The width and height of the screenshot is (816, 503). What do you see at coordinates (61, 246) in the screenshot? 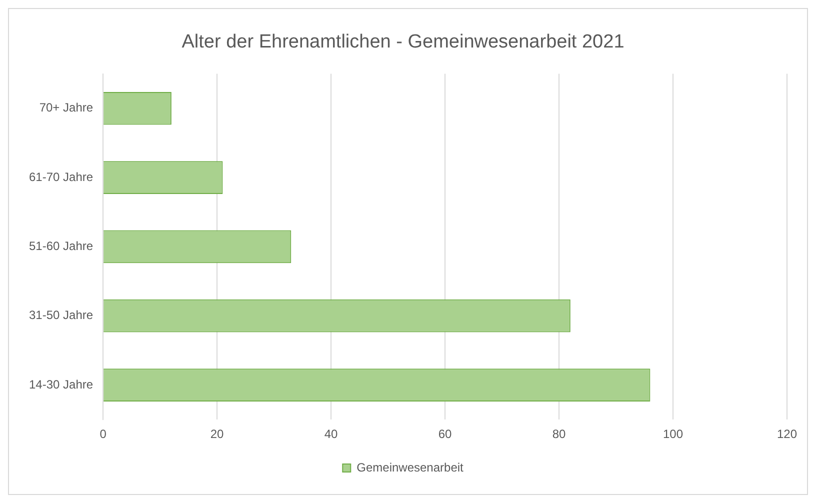
I see `y-tick-label: 51-60 Jahre` at bounding box center [61, 246].